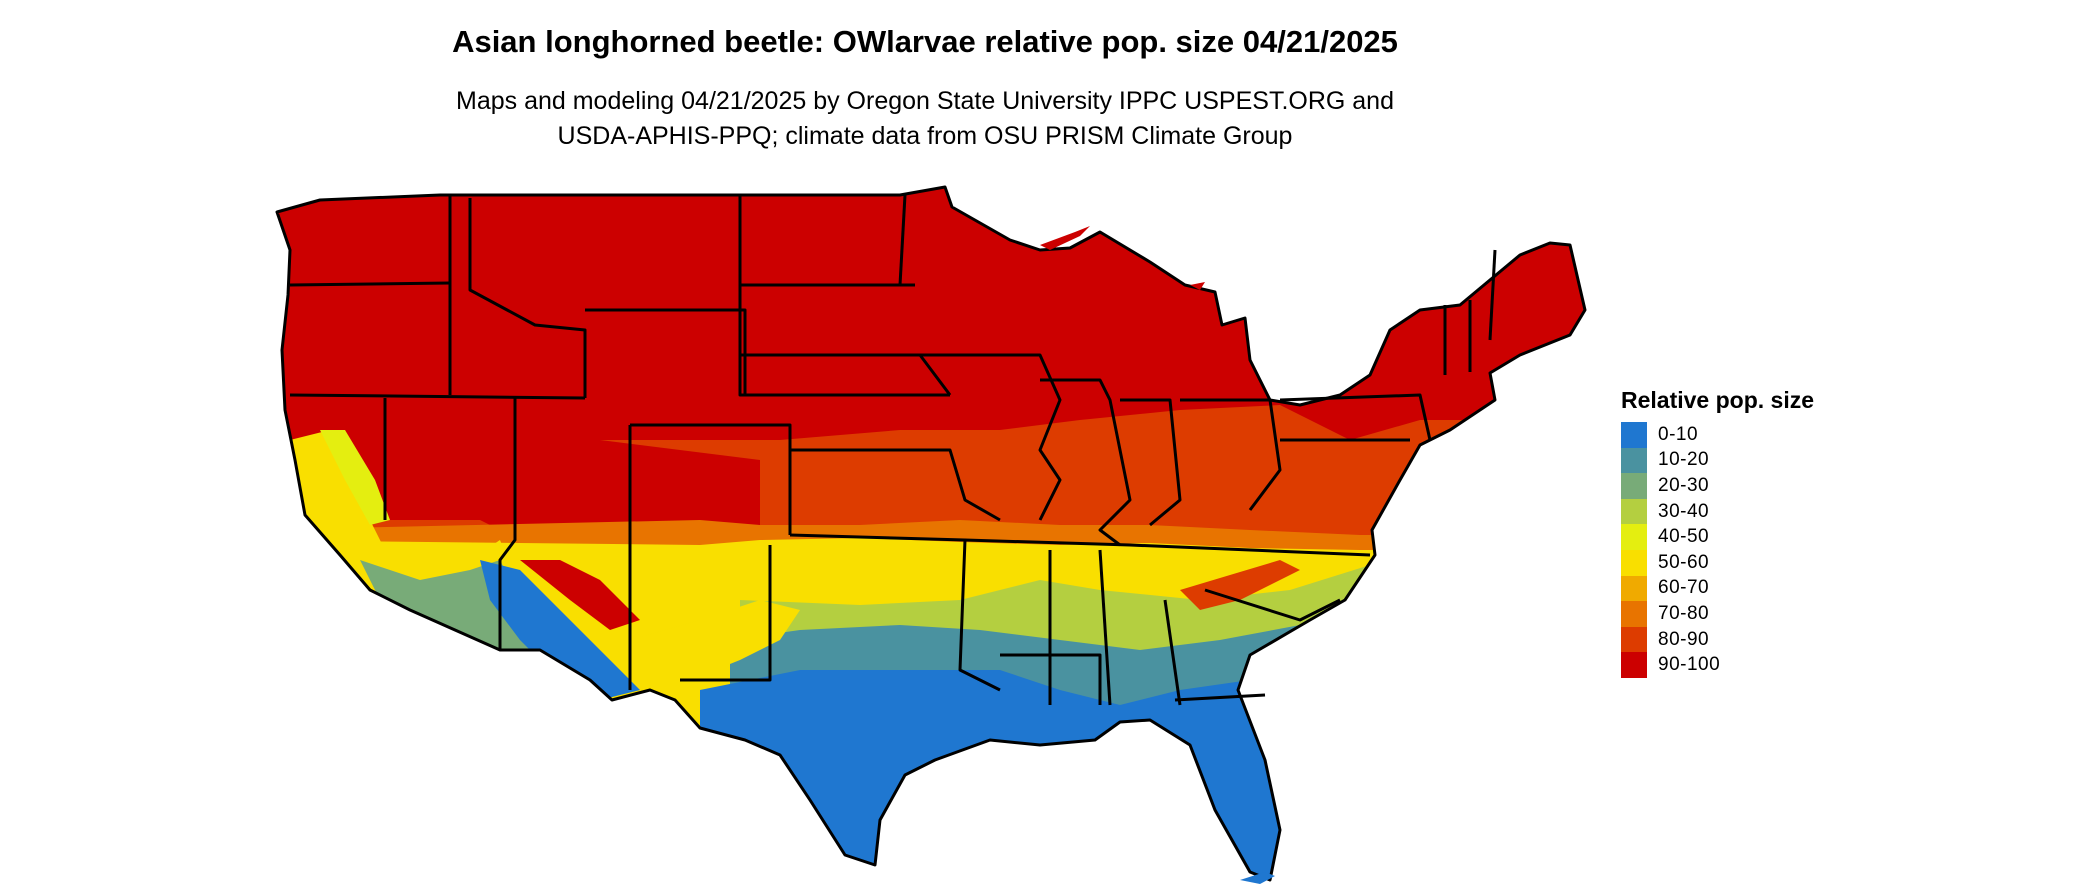 The height and width of the screenshot is (892, 2100). What do you see at coordinates (1717, 511) in the screenshot?
I see `legend-item: 30-40` at bounding box center [1717, 511].